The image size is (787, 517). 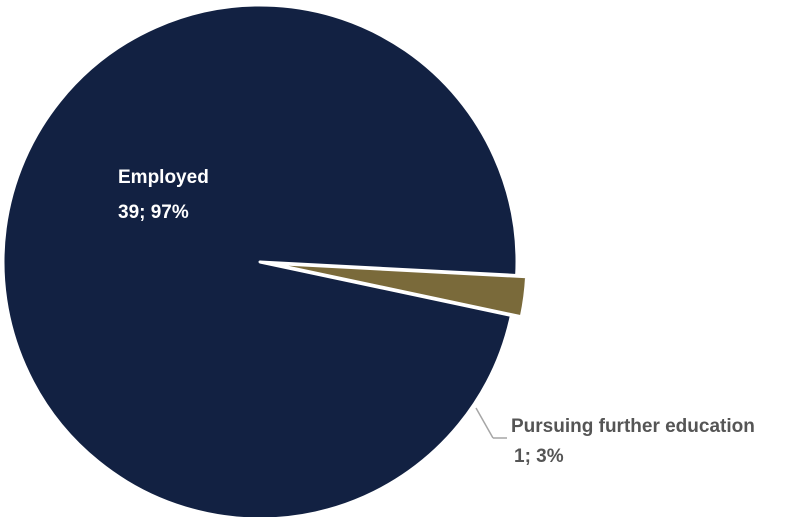 I want to click on slice-label-employed: Employed, so click(x=163, y=177).